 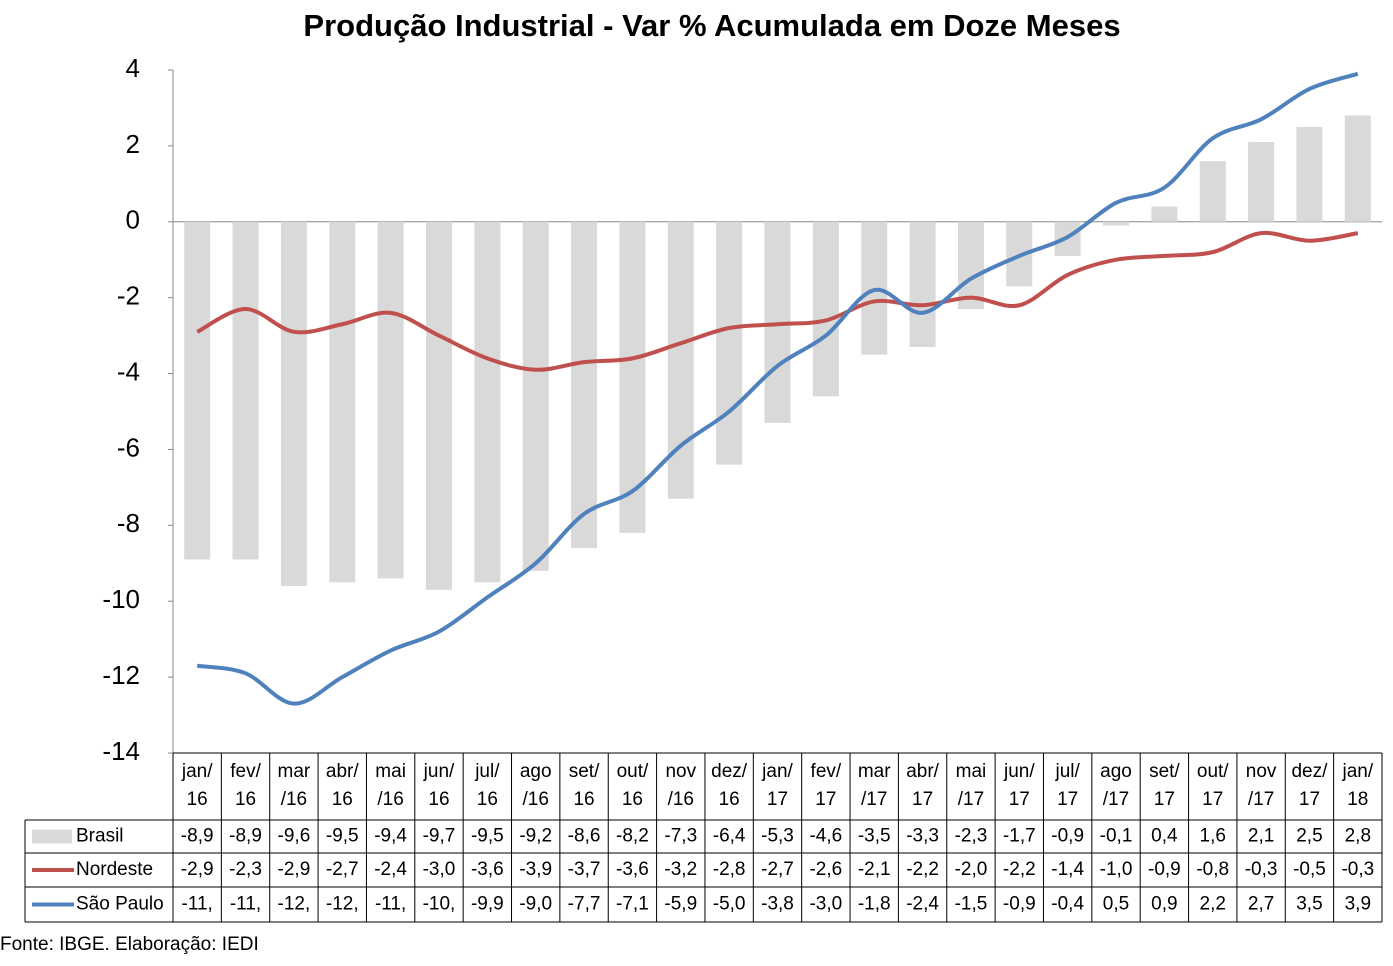 I want to click on table-value: 2,7, so click(x=1261, y=904).